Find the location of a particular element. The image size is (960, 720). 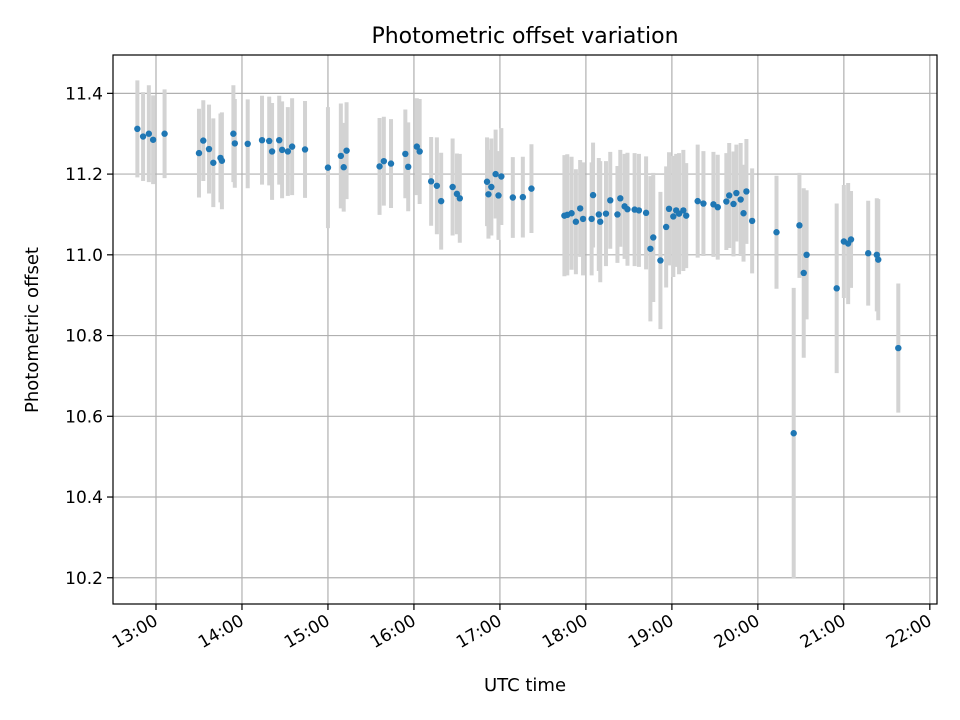

y-tick-label: 10.4 is located at coordinates (84, 498).